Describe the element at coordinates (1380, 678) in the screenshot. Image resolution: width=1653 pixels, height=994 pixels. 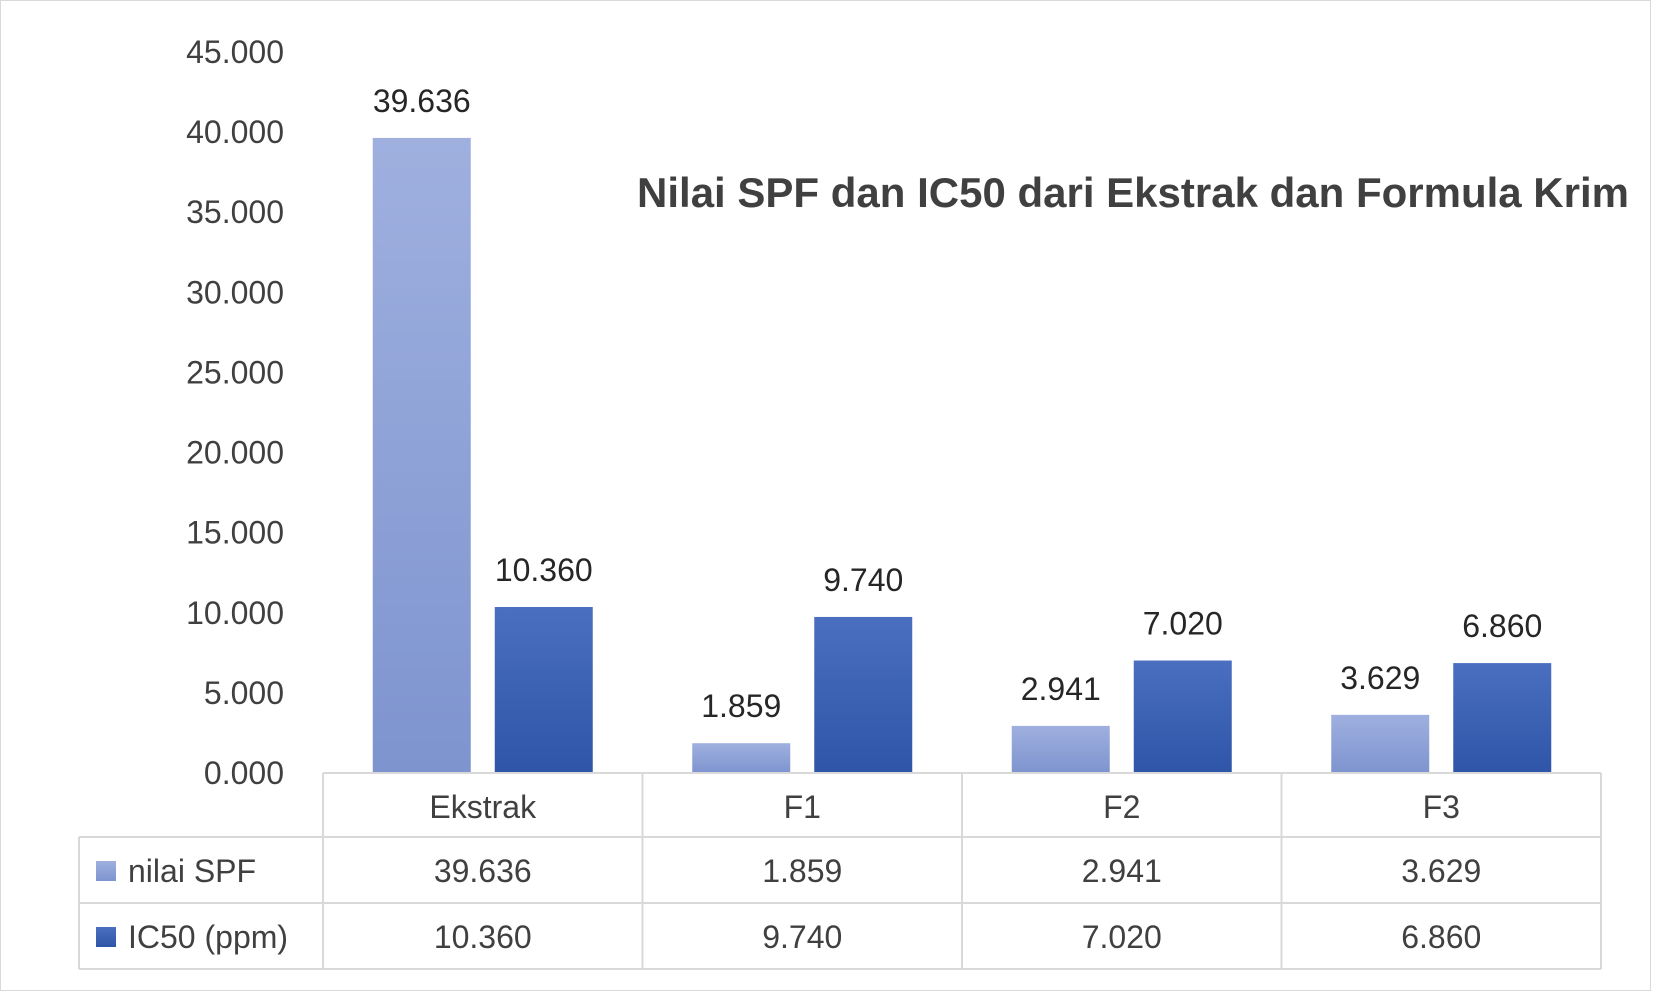
I see `data-label: 3.629` at that location.